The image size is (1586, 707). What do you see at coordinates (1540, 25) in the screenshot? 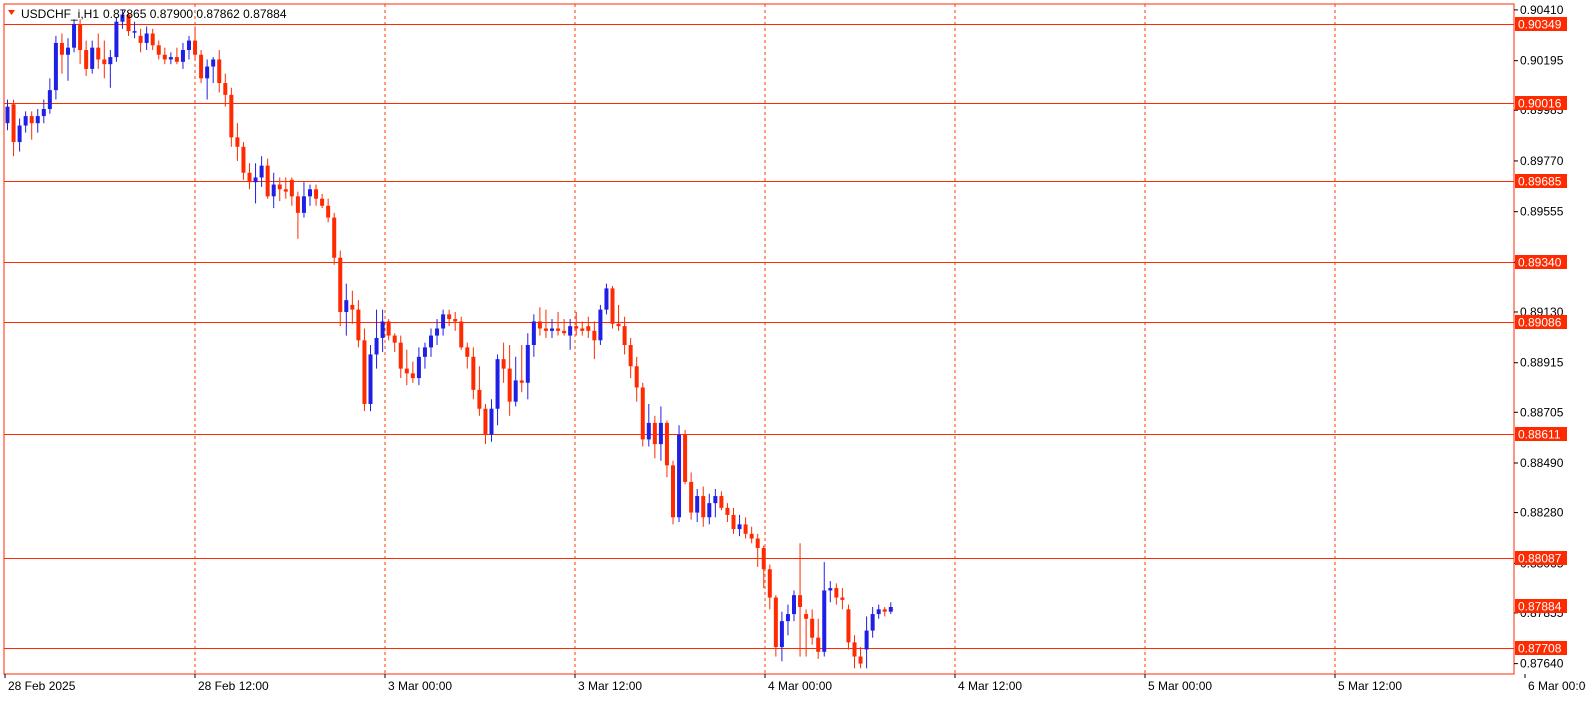
I see `level-tag-label: 0.90349` at bounding box center [1540, 25].